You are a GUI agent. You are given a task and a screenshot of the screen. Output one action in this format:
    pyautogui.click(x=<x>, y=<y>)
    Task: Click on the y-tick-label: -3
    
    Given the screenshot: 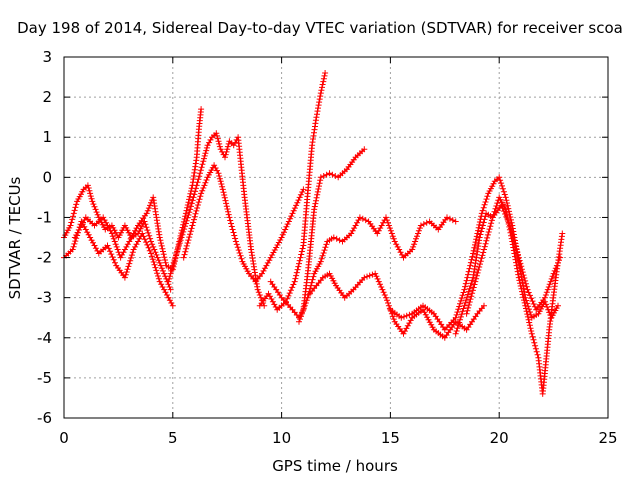 What is the action you would take?
    pyautogui.click(x=44, y=298)
    